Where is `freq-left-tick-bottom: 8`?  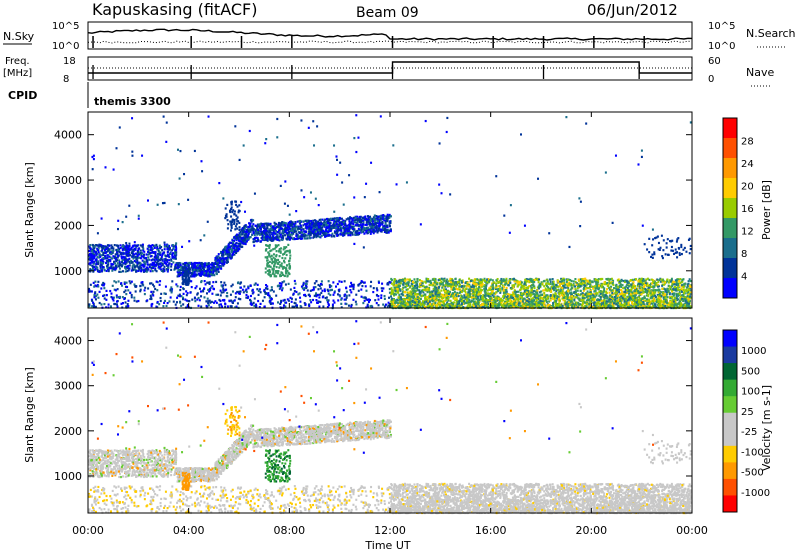 freq-left-tick-bottom: 8 is located at coordinates (66, 79).